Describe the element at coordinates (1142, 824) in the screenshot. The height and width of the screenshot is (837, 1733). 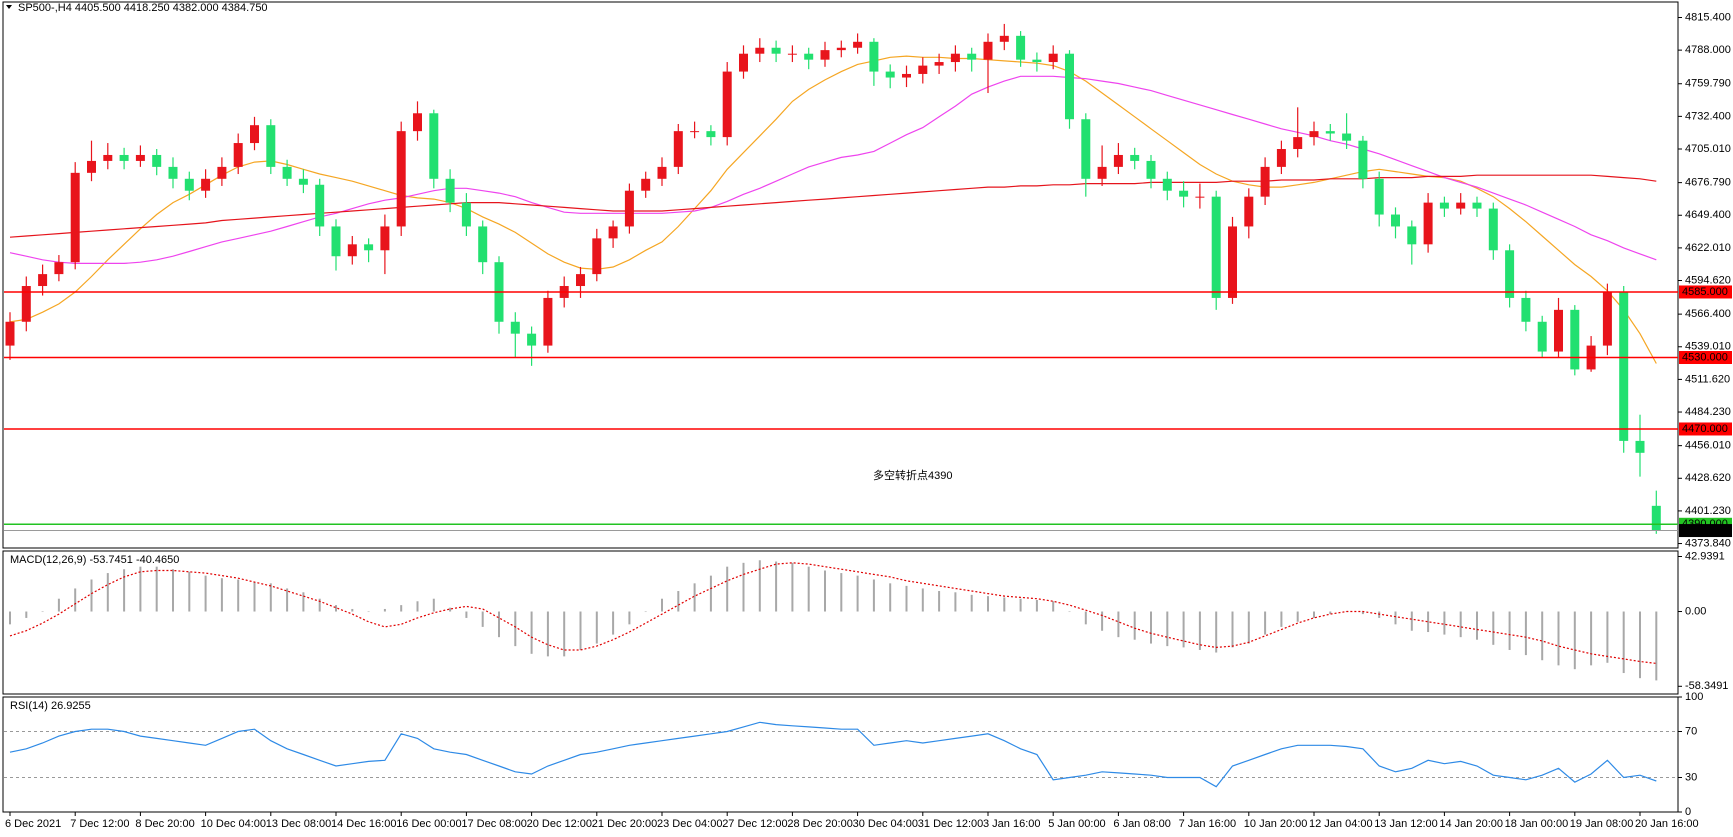
I see `x-tick-label: 6 Jan 08:00` at that location.